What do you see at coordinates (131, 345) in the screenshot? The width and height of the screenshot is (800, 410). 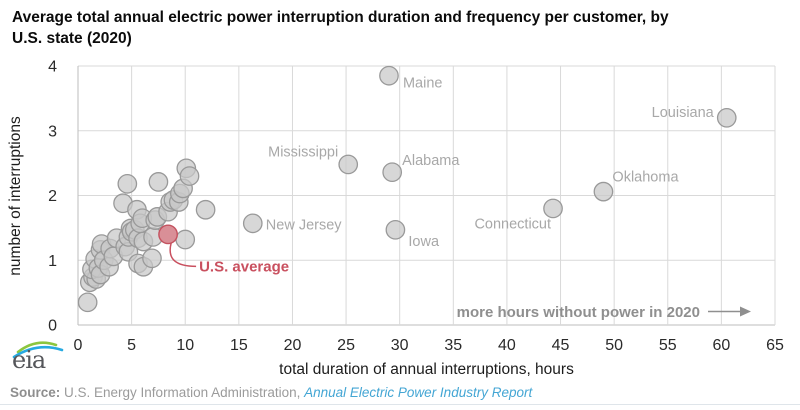 I see `x-tick-label-5: 5` at bounding box center [131, 345].